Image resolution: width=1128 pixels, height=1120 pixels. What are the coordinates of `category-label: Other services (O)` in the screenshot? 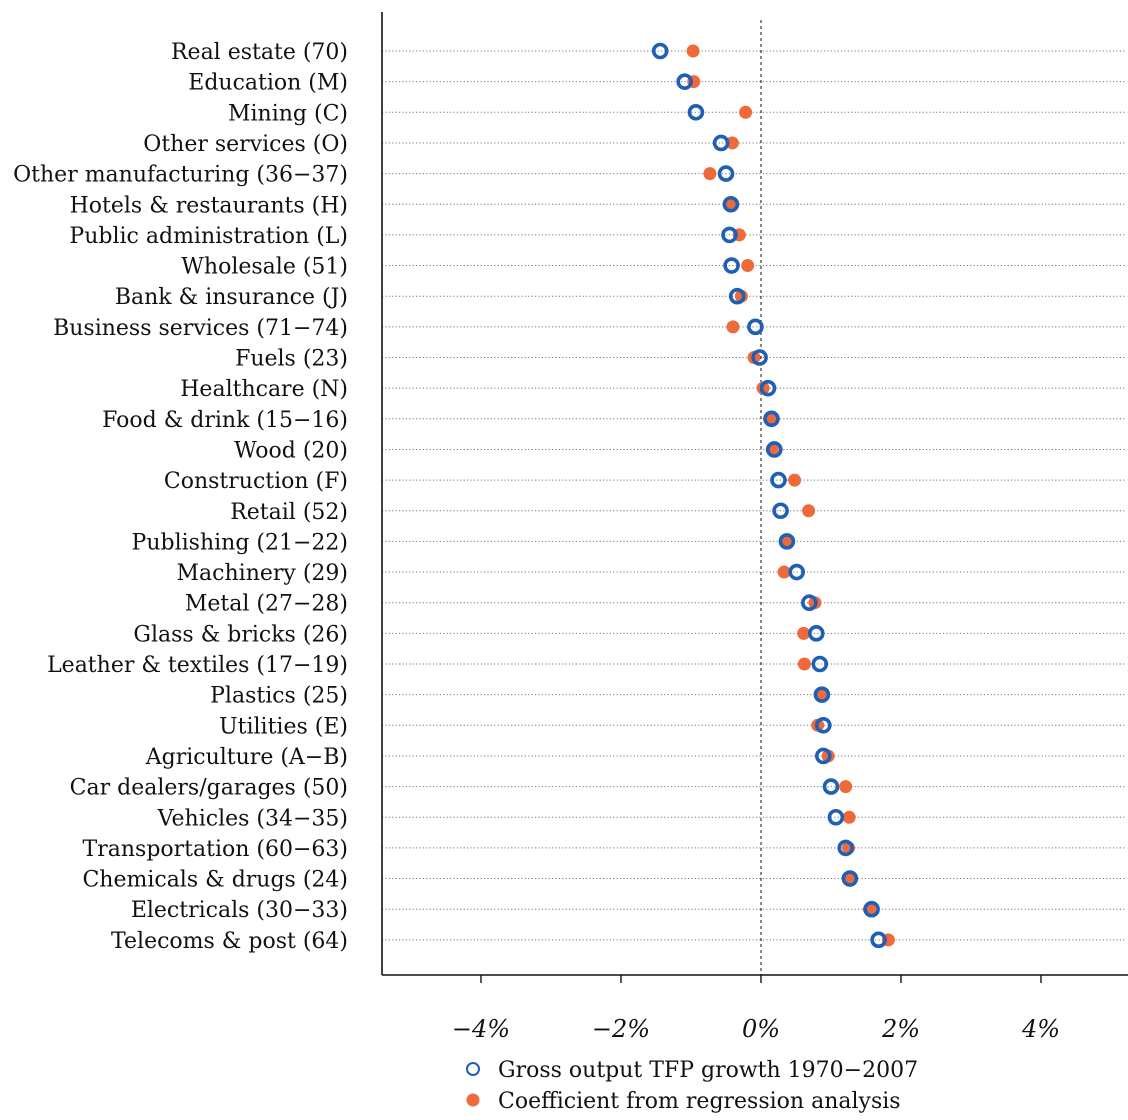 It's located at (245, 144).